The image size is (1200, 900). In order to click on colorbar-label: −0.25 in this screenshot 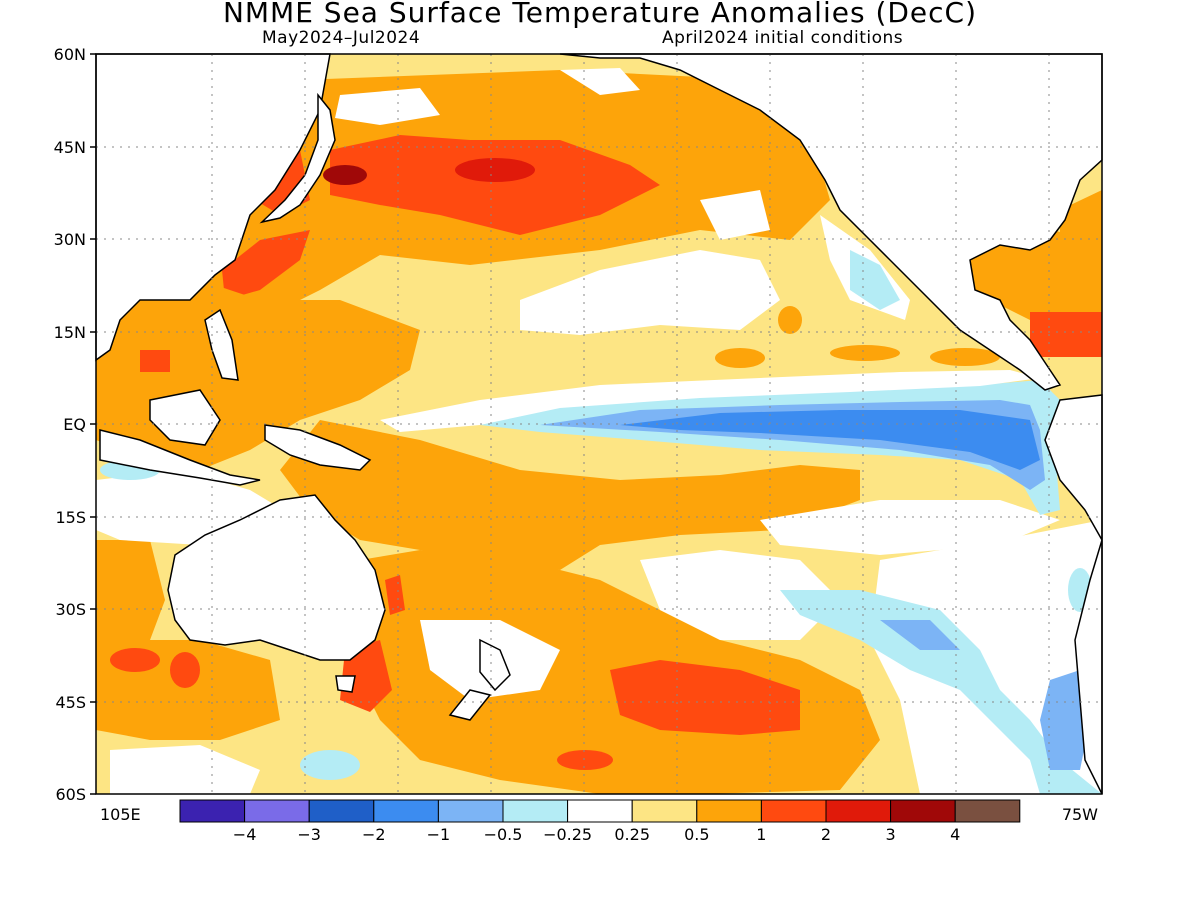, I will do `click(567, 834)`.